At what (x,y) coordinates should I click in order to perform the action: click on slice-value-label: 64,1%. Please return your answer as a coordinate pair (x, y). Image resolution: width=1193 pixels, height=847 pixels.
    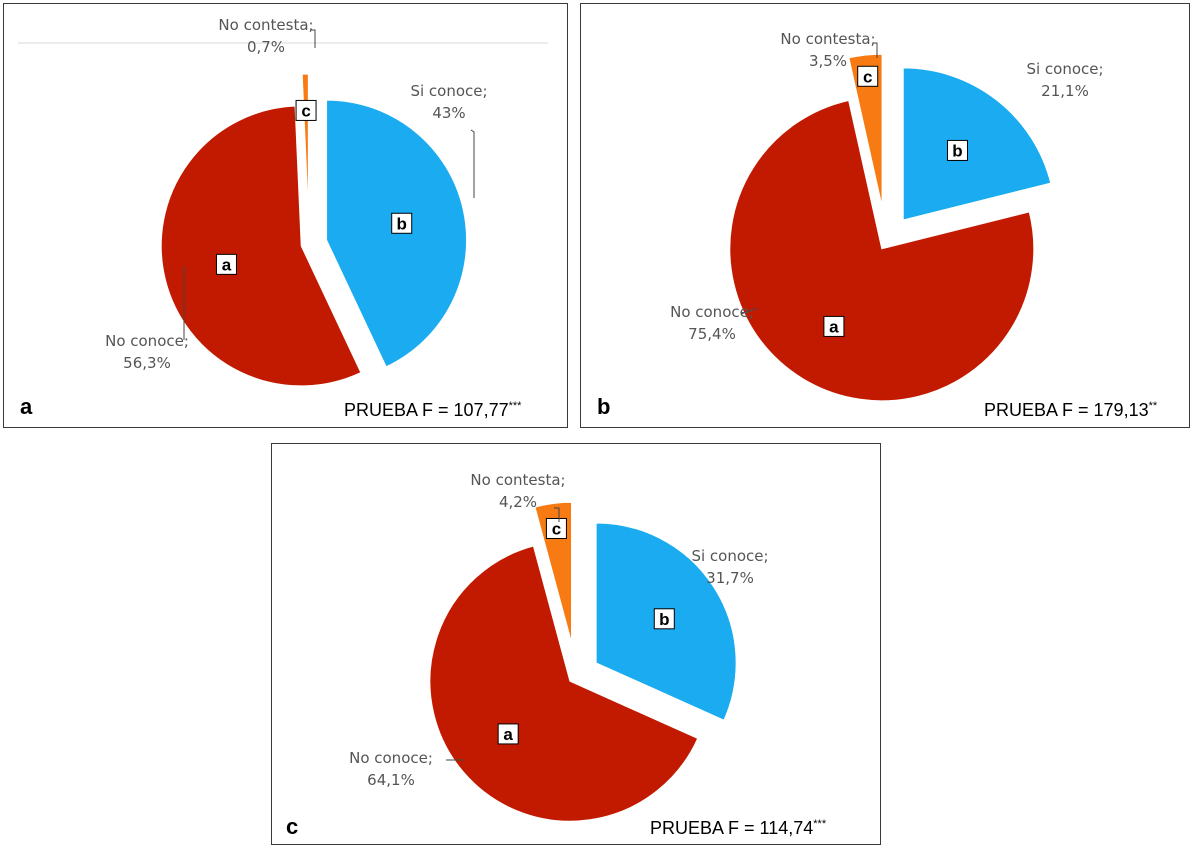
    Looking at the image, I should click on (391, 780).